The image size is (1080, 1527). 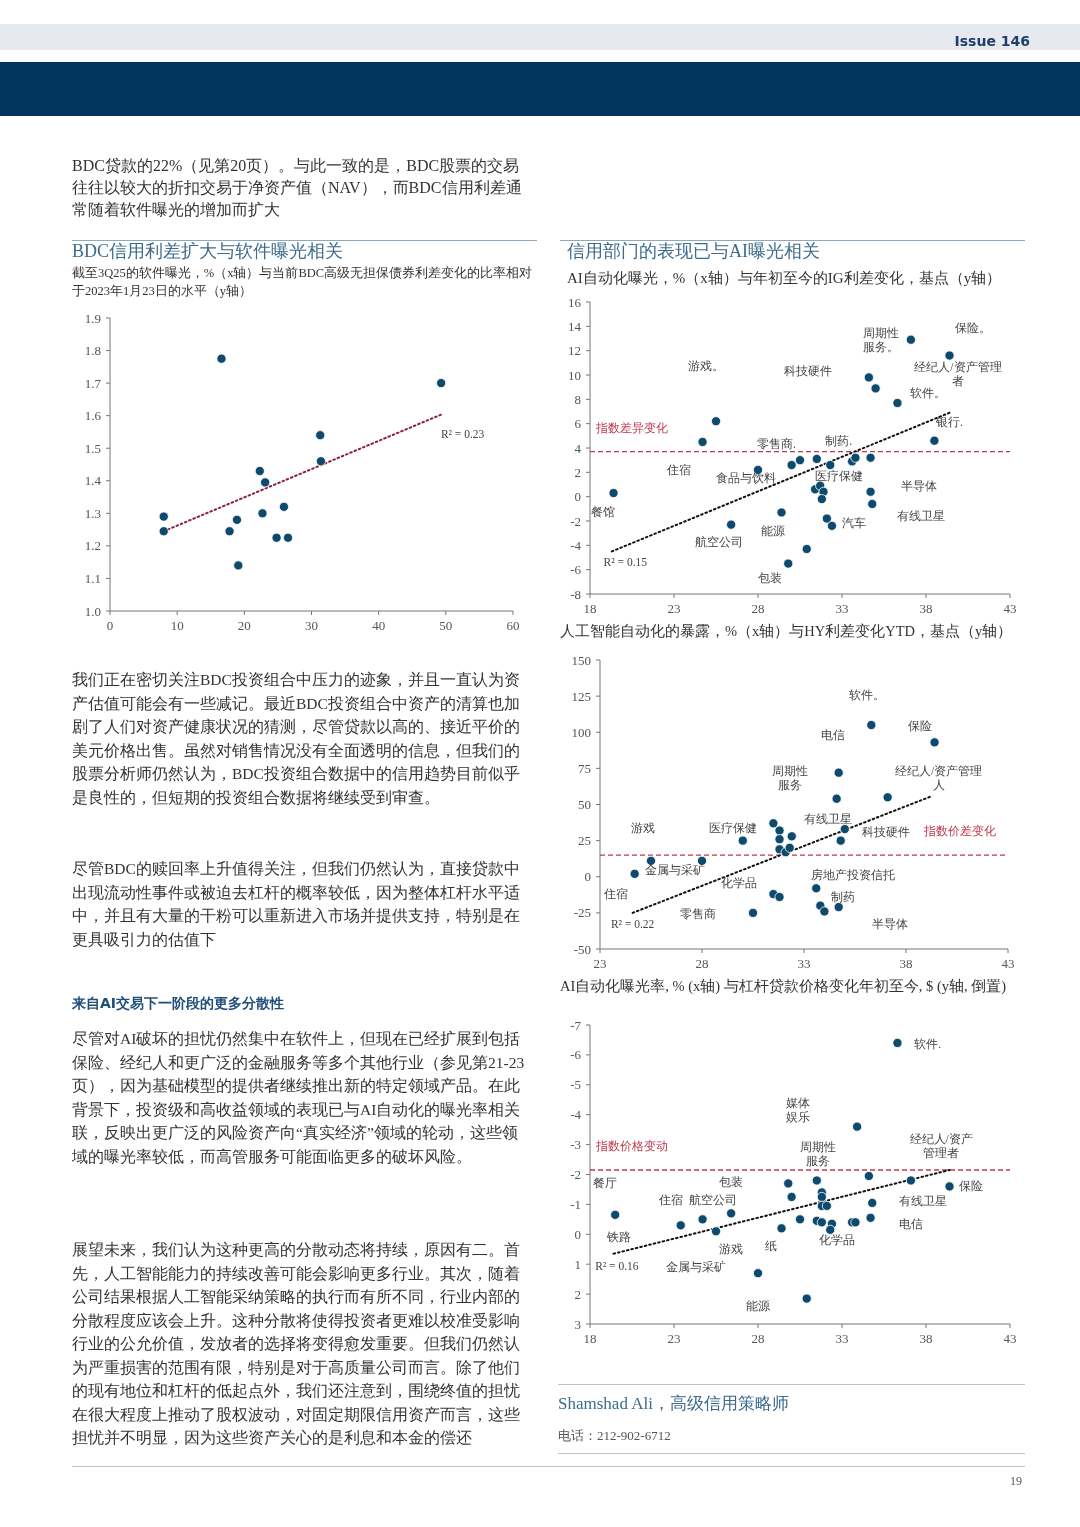 What do you see at coordinates (694, 251) in the screenshot?
I see `chart-title: 信用部门的表现已与AI曝光相关` at bounding box center [694, 251].